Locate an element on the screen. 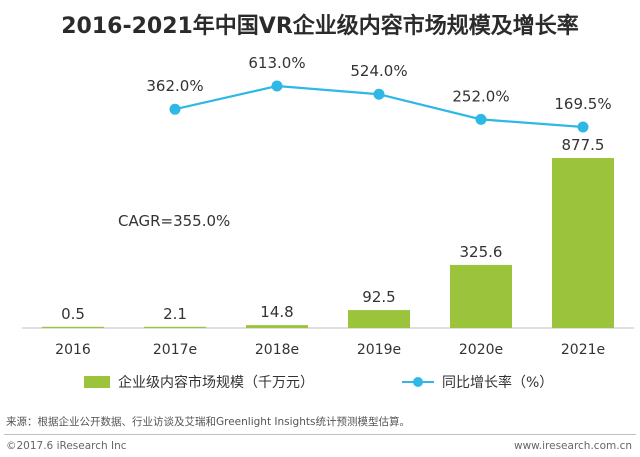 The image size is (640, 457). growth-label-2021e: 169.5% is located at coordinates (582, 104).